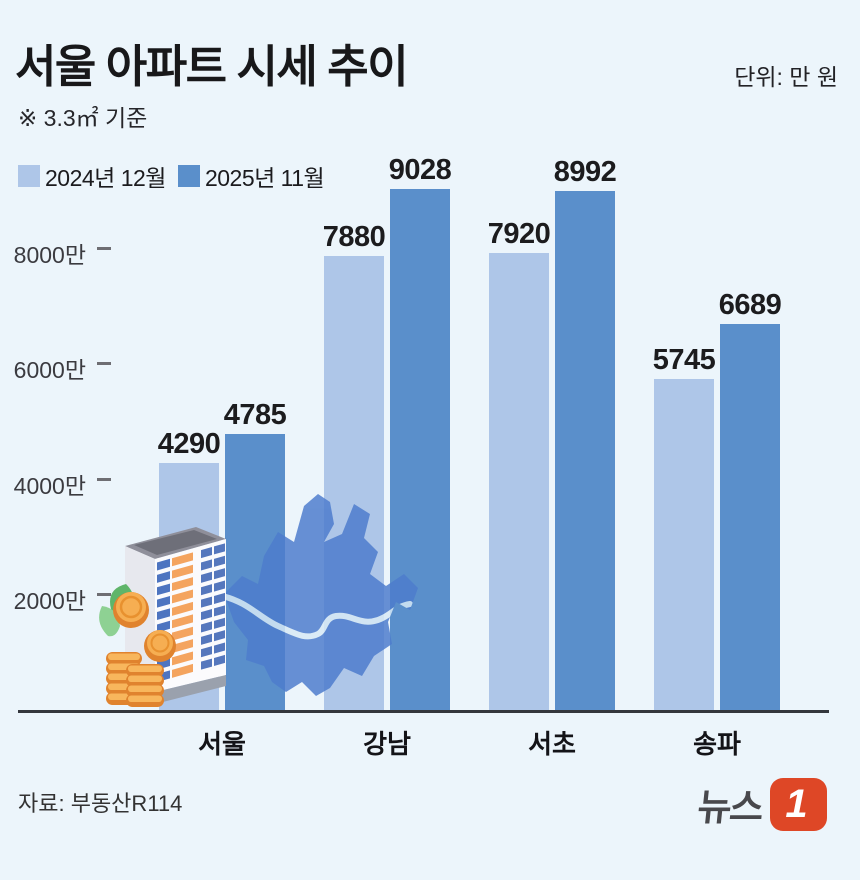 The height and width of the screenshot is (880, 860). I want to click on legend-label: 2025년 11월, so click(264, 178).